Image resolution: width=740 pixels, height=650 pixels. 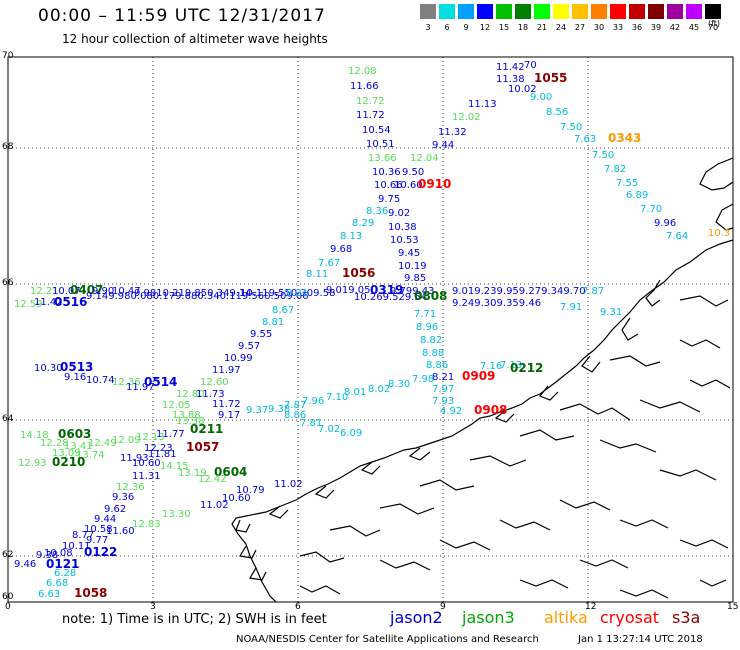 What do you see at coordinates (665, 223) in the screenshot?
I see `wave-height-label: 9.96` at bounding box center [665, 223].